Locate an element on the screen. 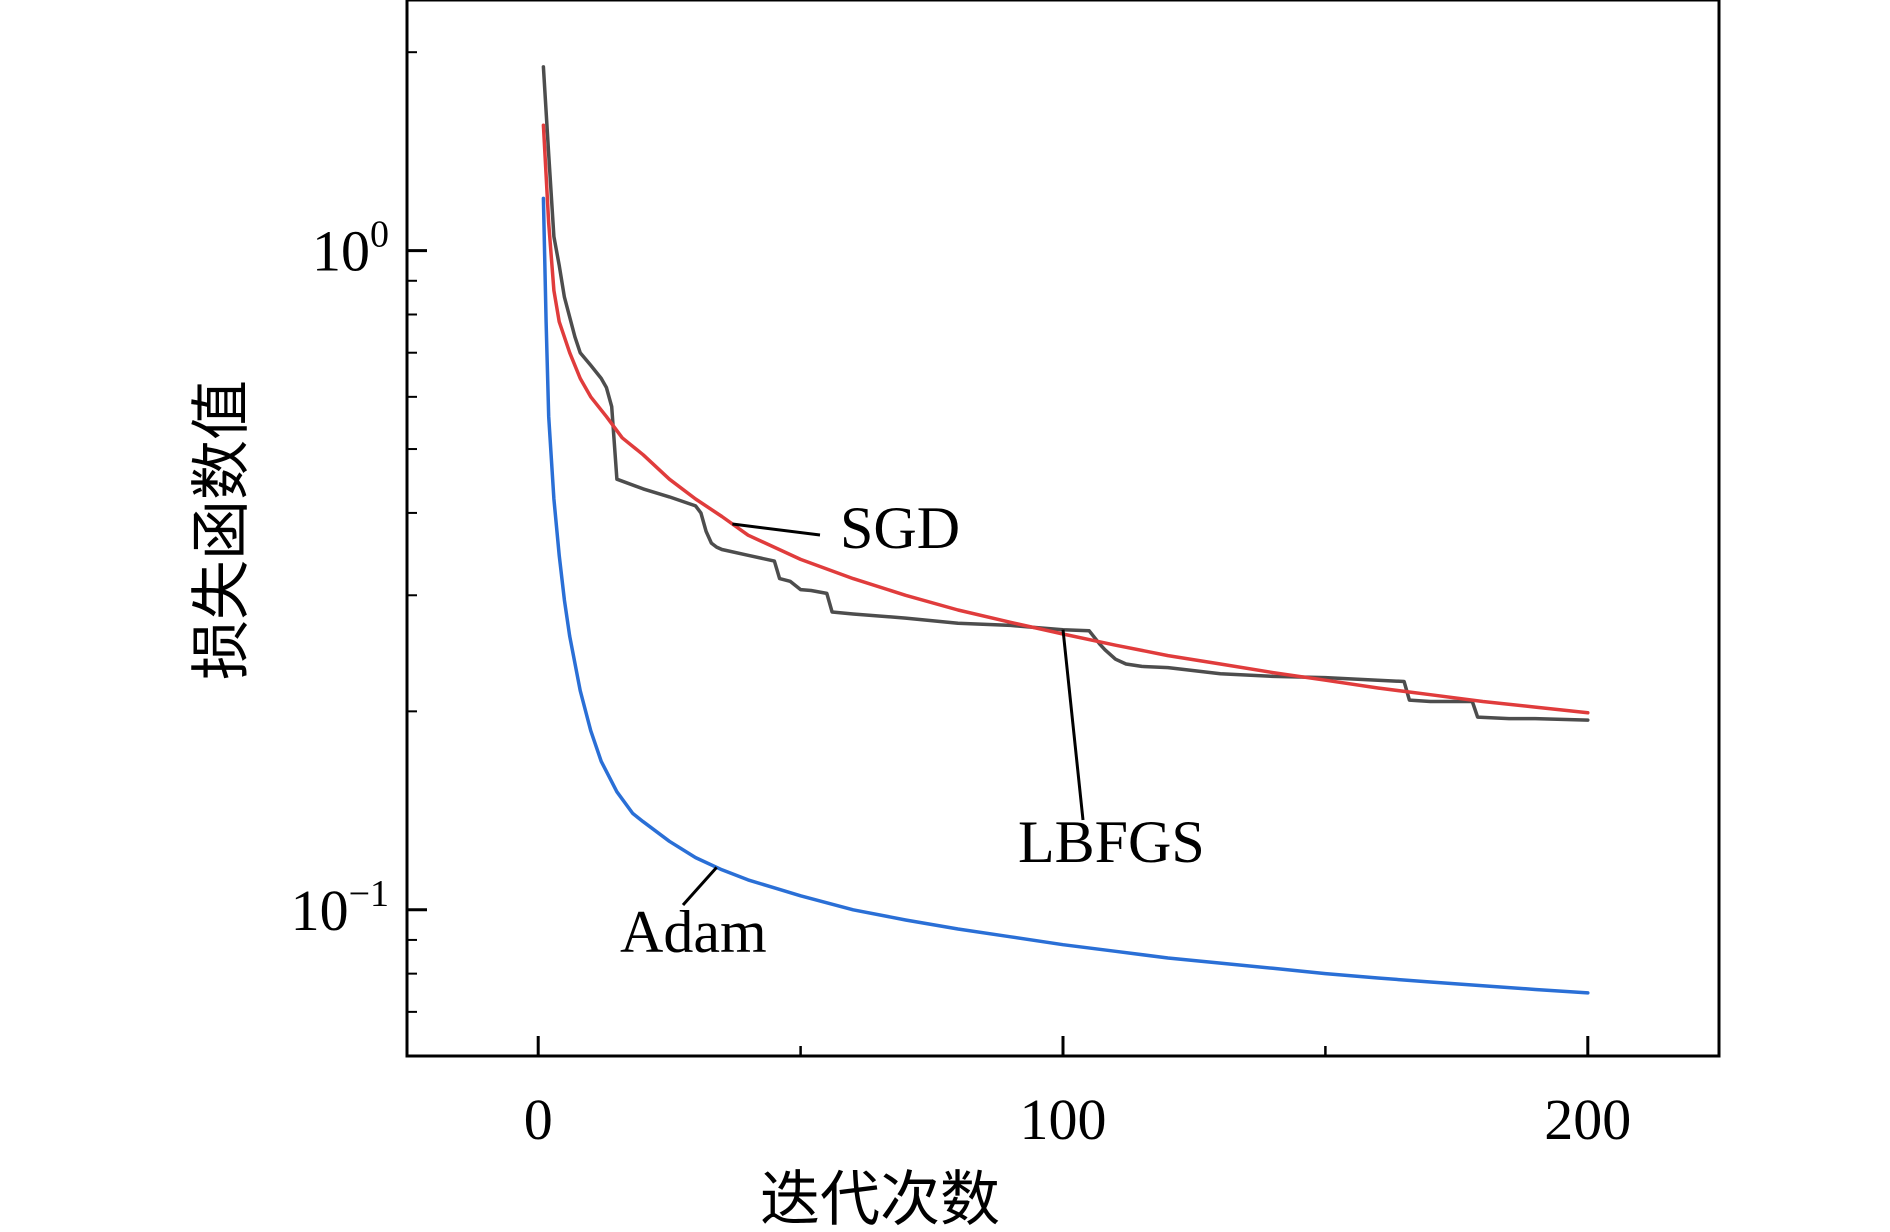 This screenshot has width=1890, height=1232. annotation-lbfgs: LBFGS is located at coordinates (1111, 842).